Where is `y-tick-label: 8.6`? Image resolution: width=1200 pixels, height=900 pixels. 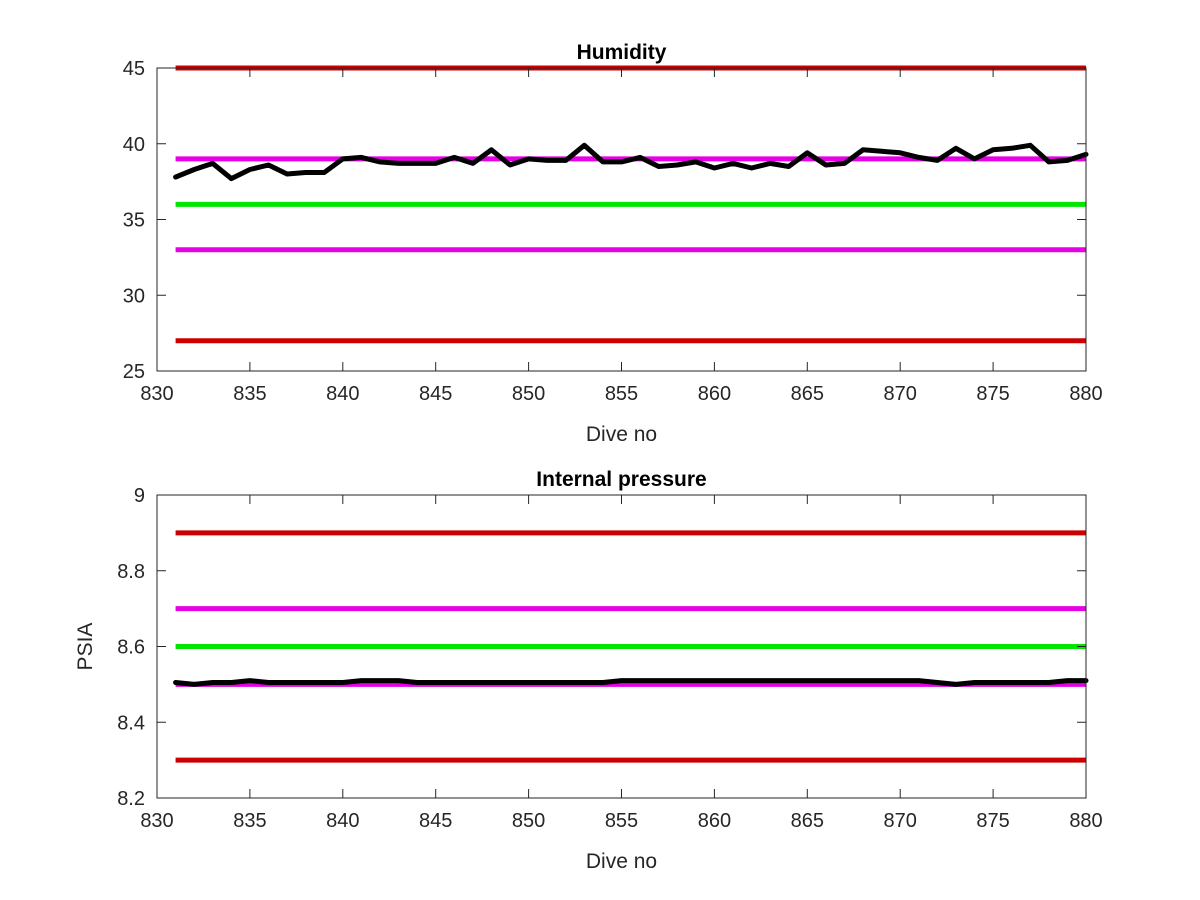 y-tick-label: 8.6 is located at coordinates (131, 648).